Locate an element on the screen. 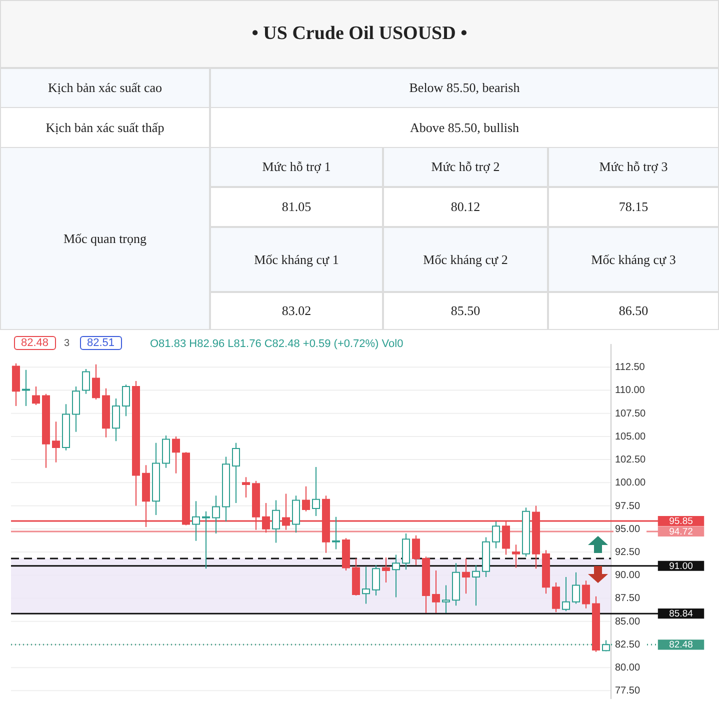 This screenshot has height=716, width=719. ref-line-label: 82.48 is located at coordinates (681, 645).